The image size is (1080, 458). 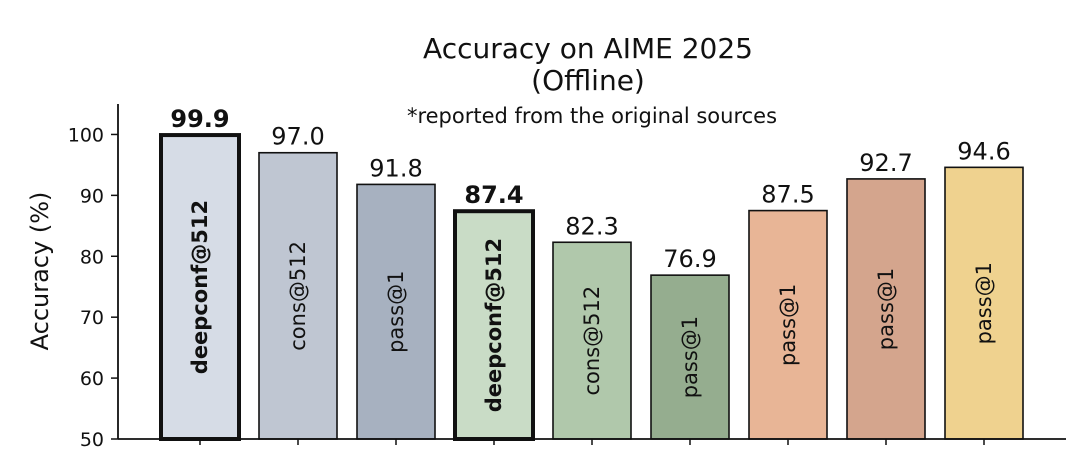 I want to click on bar-value-label: 87.4, so click(x=493, y=195).